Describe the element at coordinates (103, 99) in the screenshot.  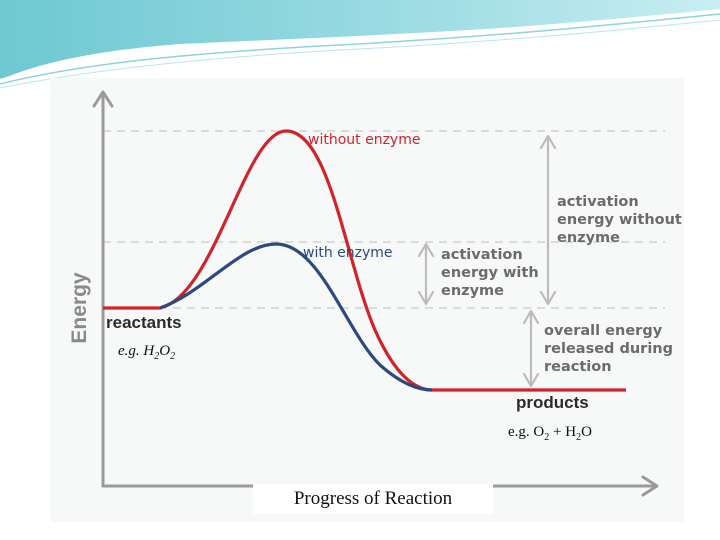
I see `y-axis-arrow` at that location.